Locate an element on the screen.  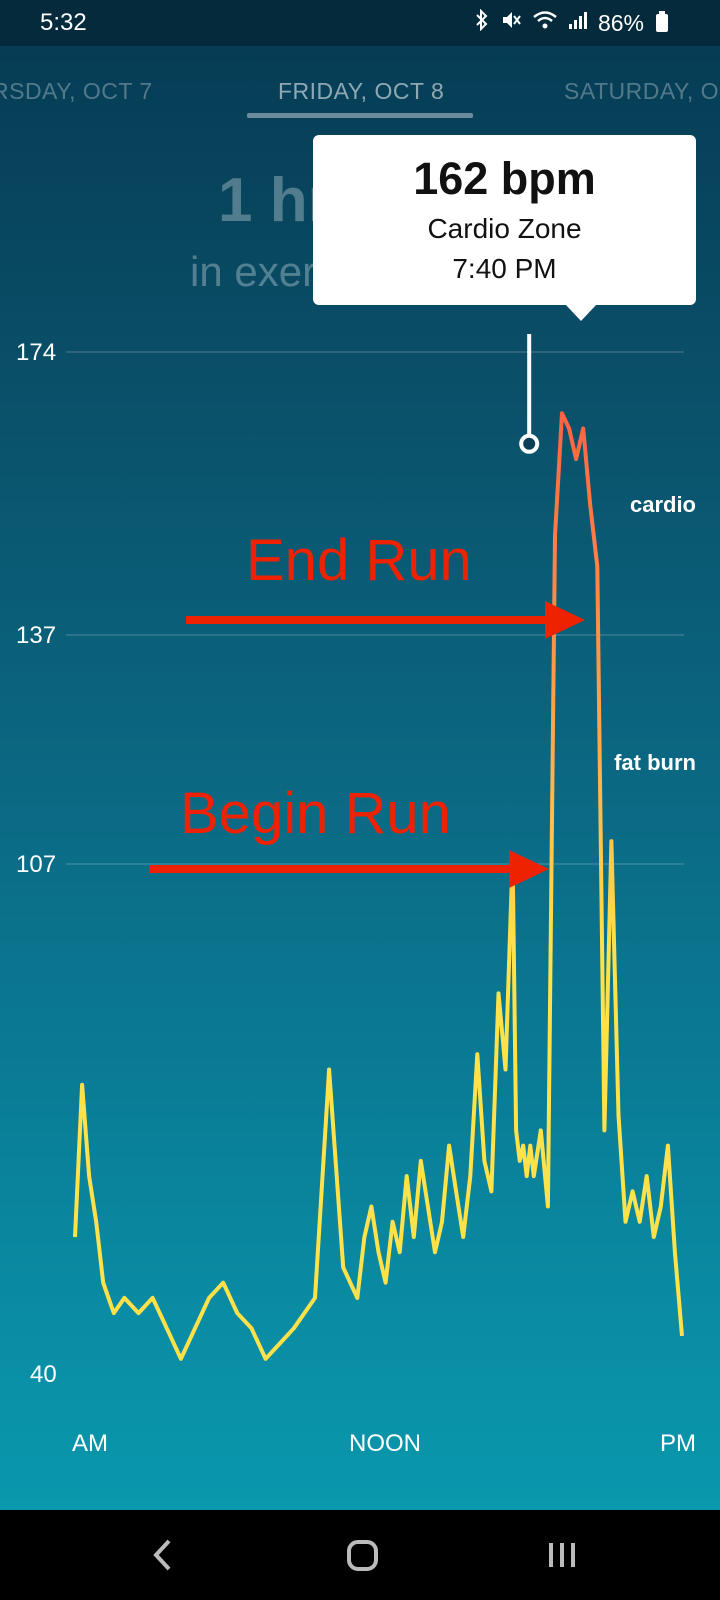
x-tick-label: AM is located at coordinates (90, 1443).